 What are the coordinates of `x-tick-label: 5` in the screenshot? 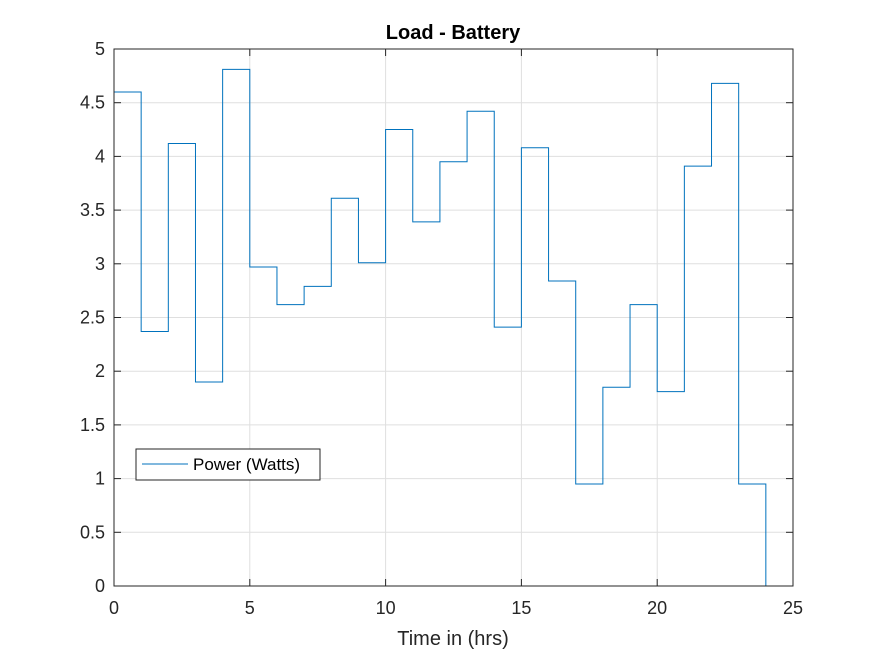 It's located at (250, 608).